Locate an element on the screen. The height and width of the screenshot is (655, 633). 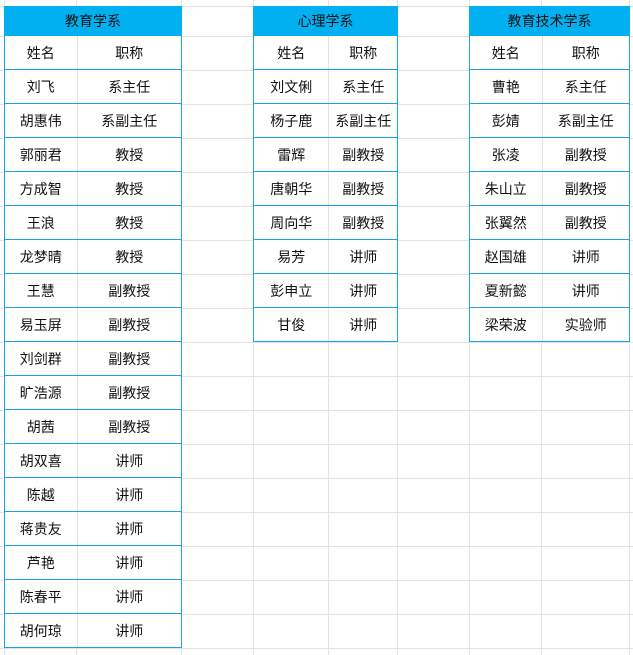
name-cell: 唐朝华 is located at coordinates (292, 188).